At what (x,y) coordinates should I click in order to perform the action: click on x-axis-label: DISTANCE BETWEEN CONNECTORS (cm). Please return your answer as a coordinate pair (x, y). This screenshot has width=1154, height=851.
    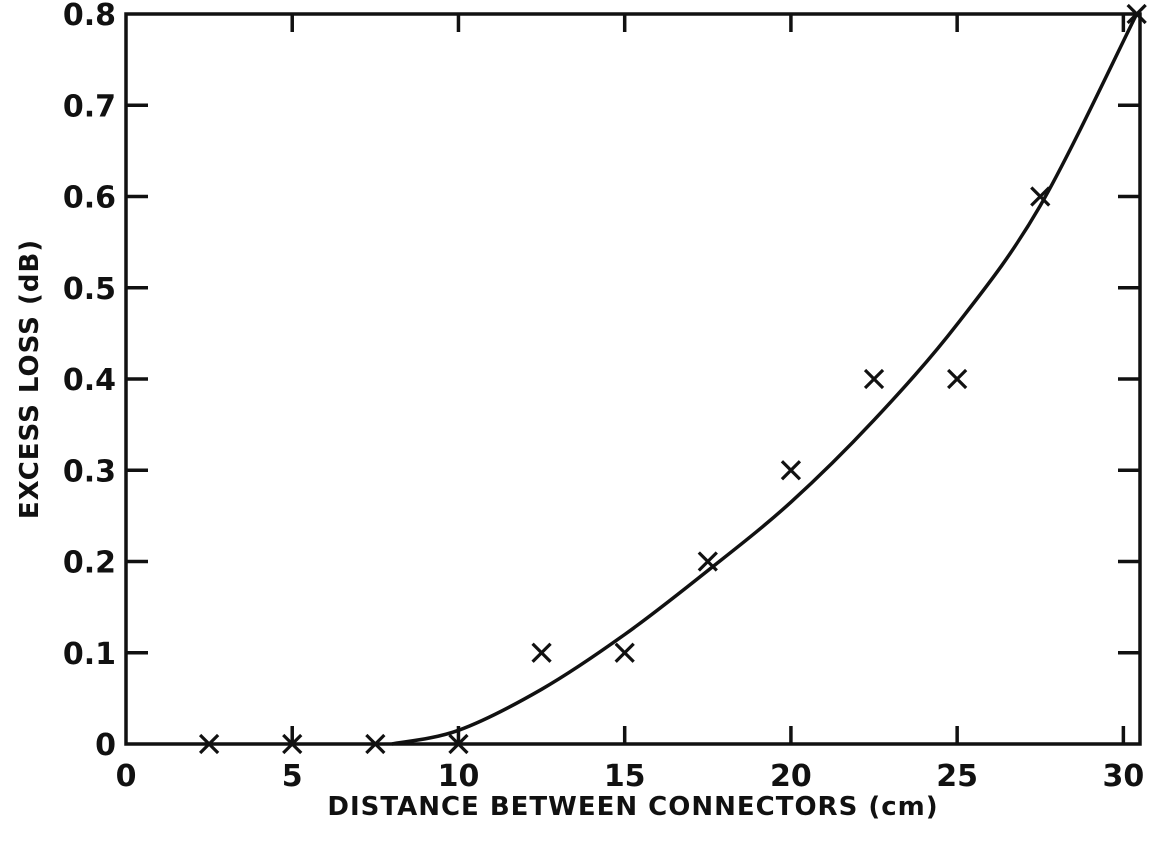
    Looking at the image, I should click on (632, 807).